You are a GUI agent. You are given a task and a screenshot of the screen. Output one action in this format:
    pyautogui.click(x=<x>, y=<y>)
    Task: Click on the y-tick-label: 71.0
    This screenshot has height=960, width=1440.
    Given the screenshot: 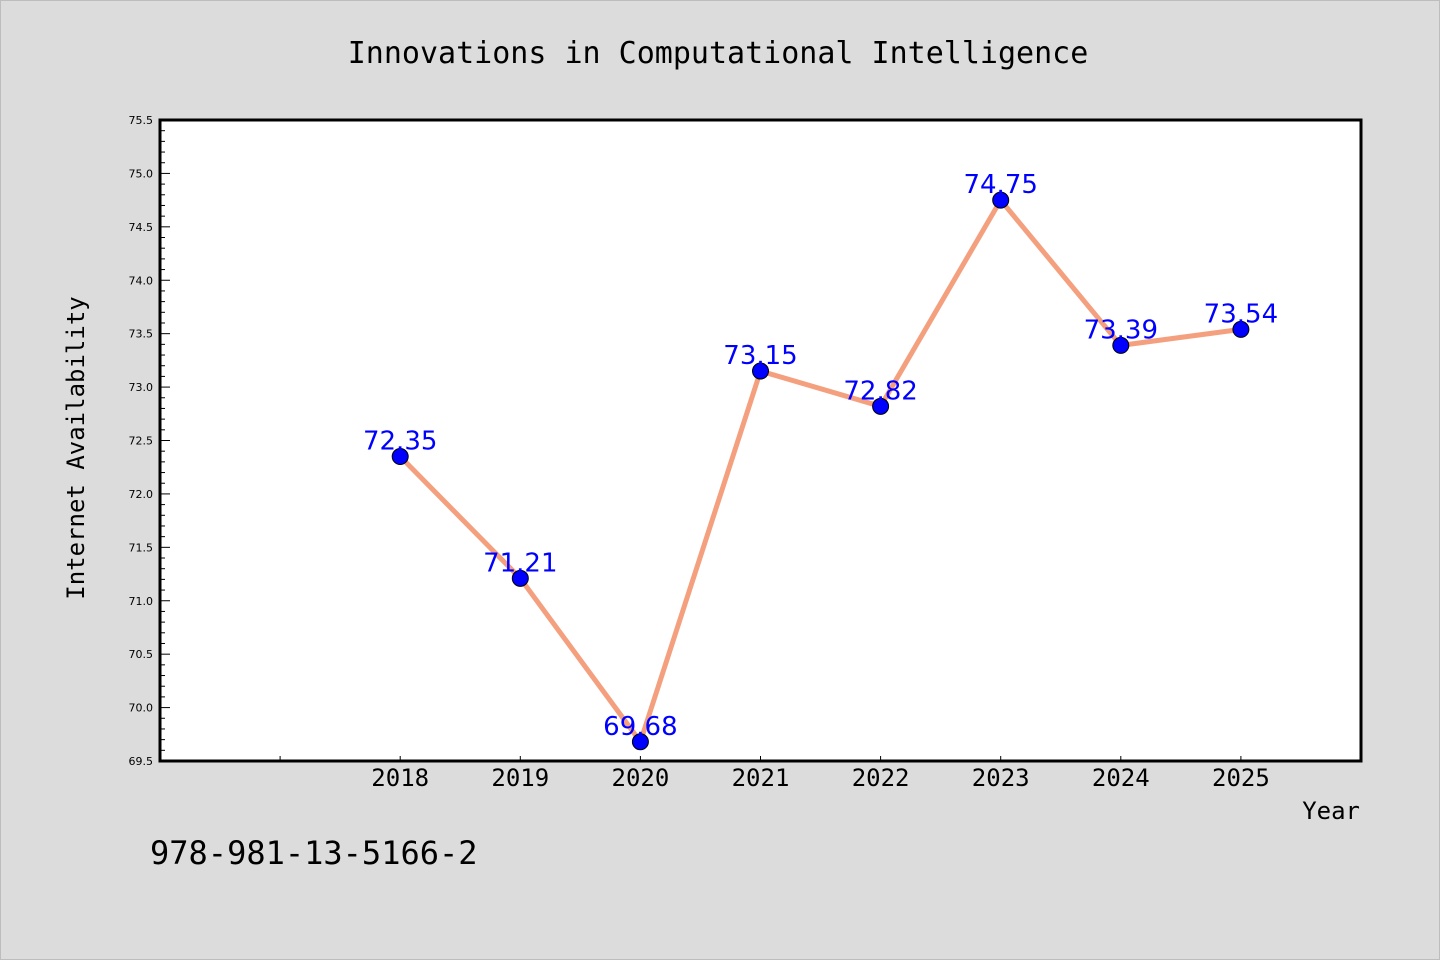 What is the action you would take?
    pyautogui.click(x=141, y=601)
    